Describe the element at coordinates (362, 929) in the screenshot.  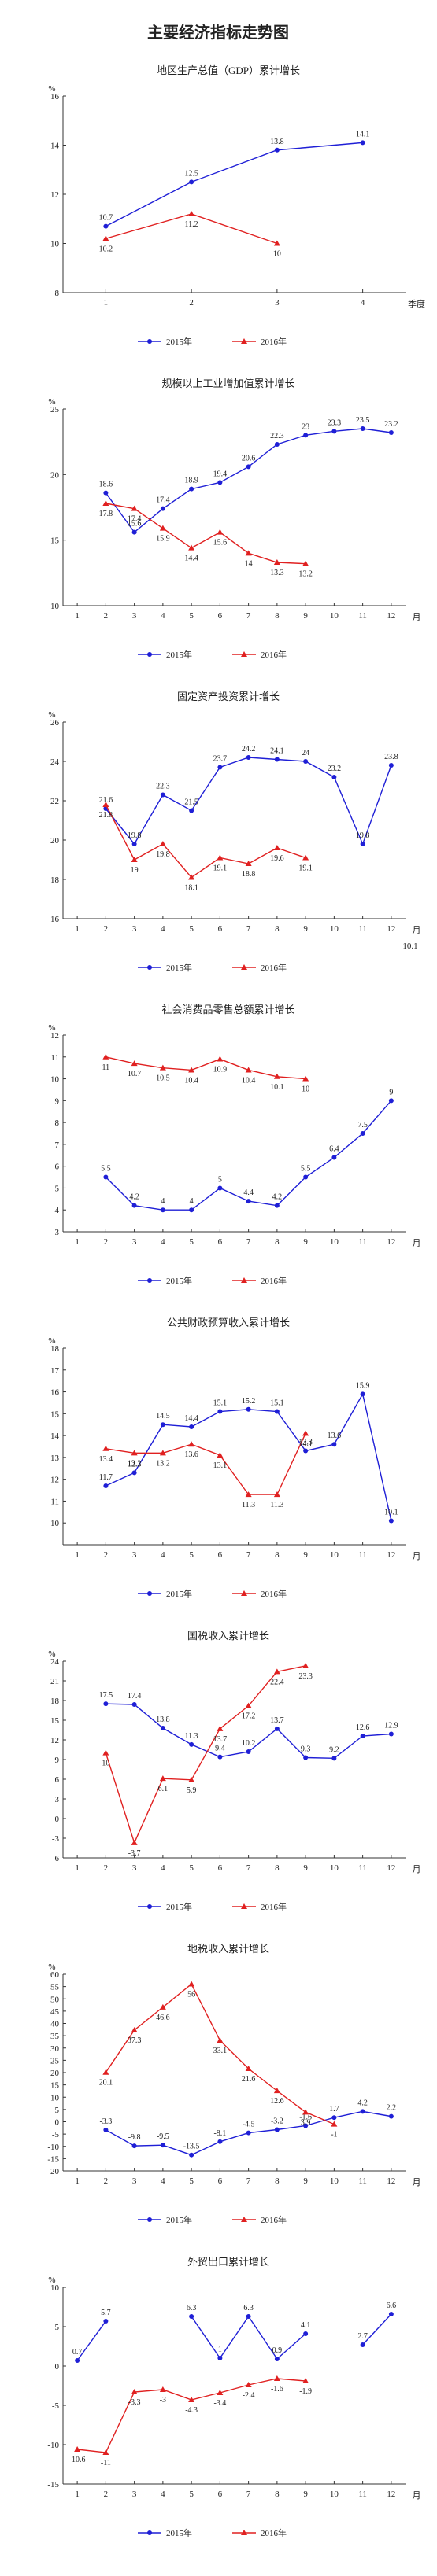
I see `x-tick-label: 11` at that location.